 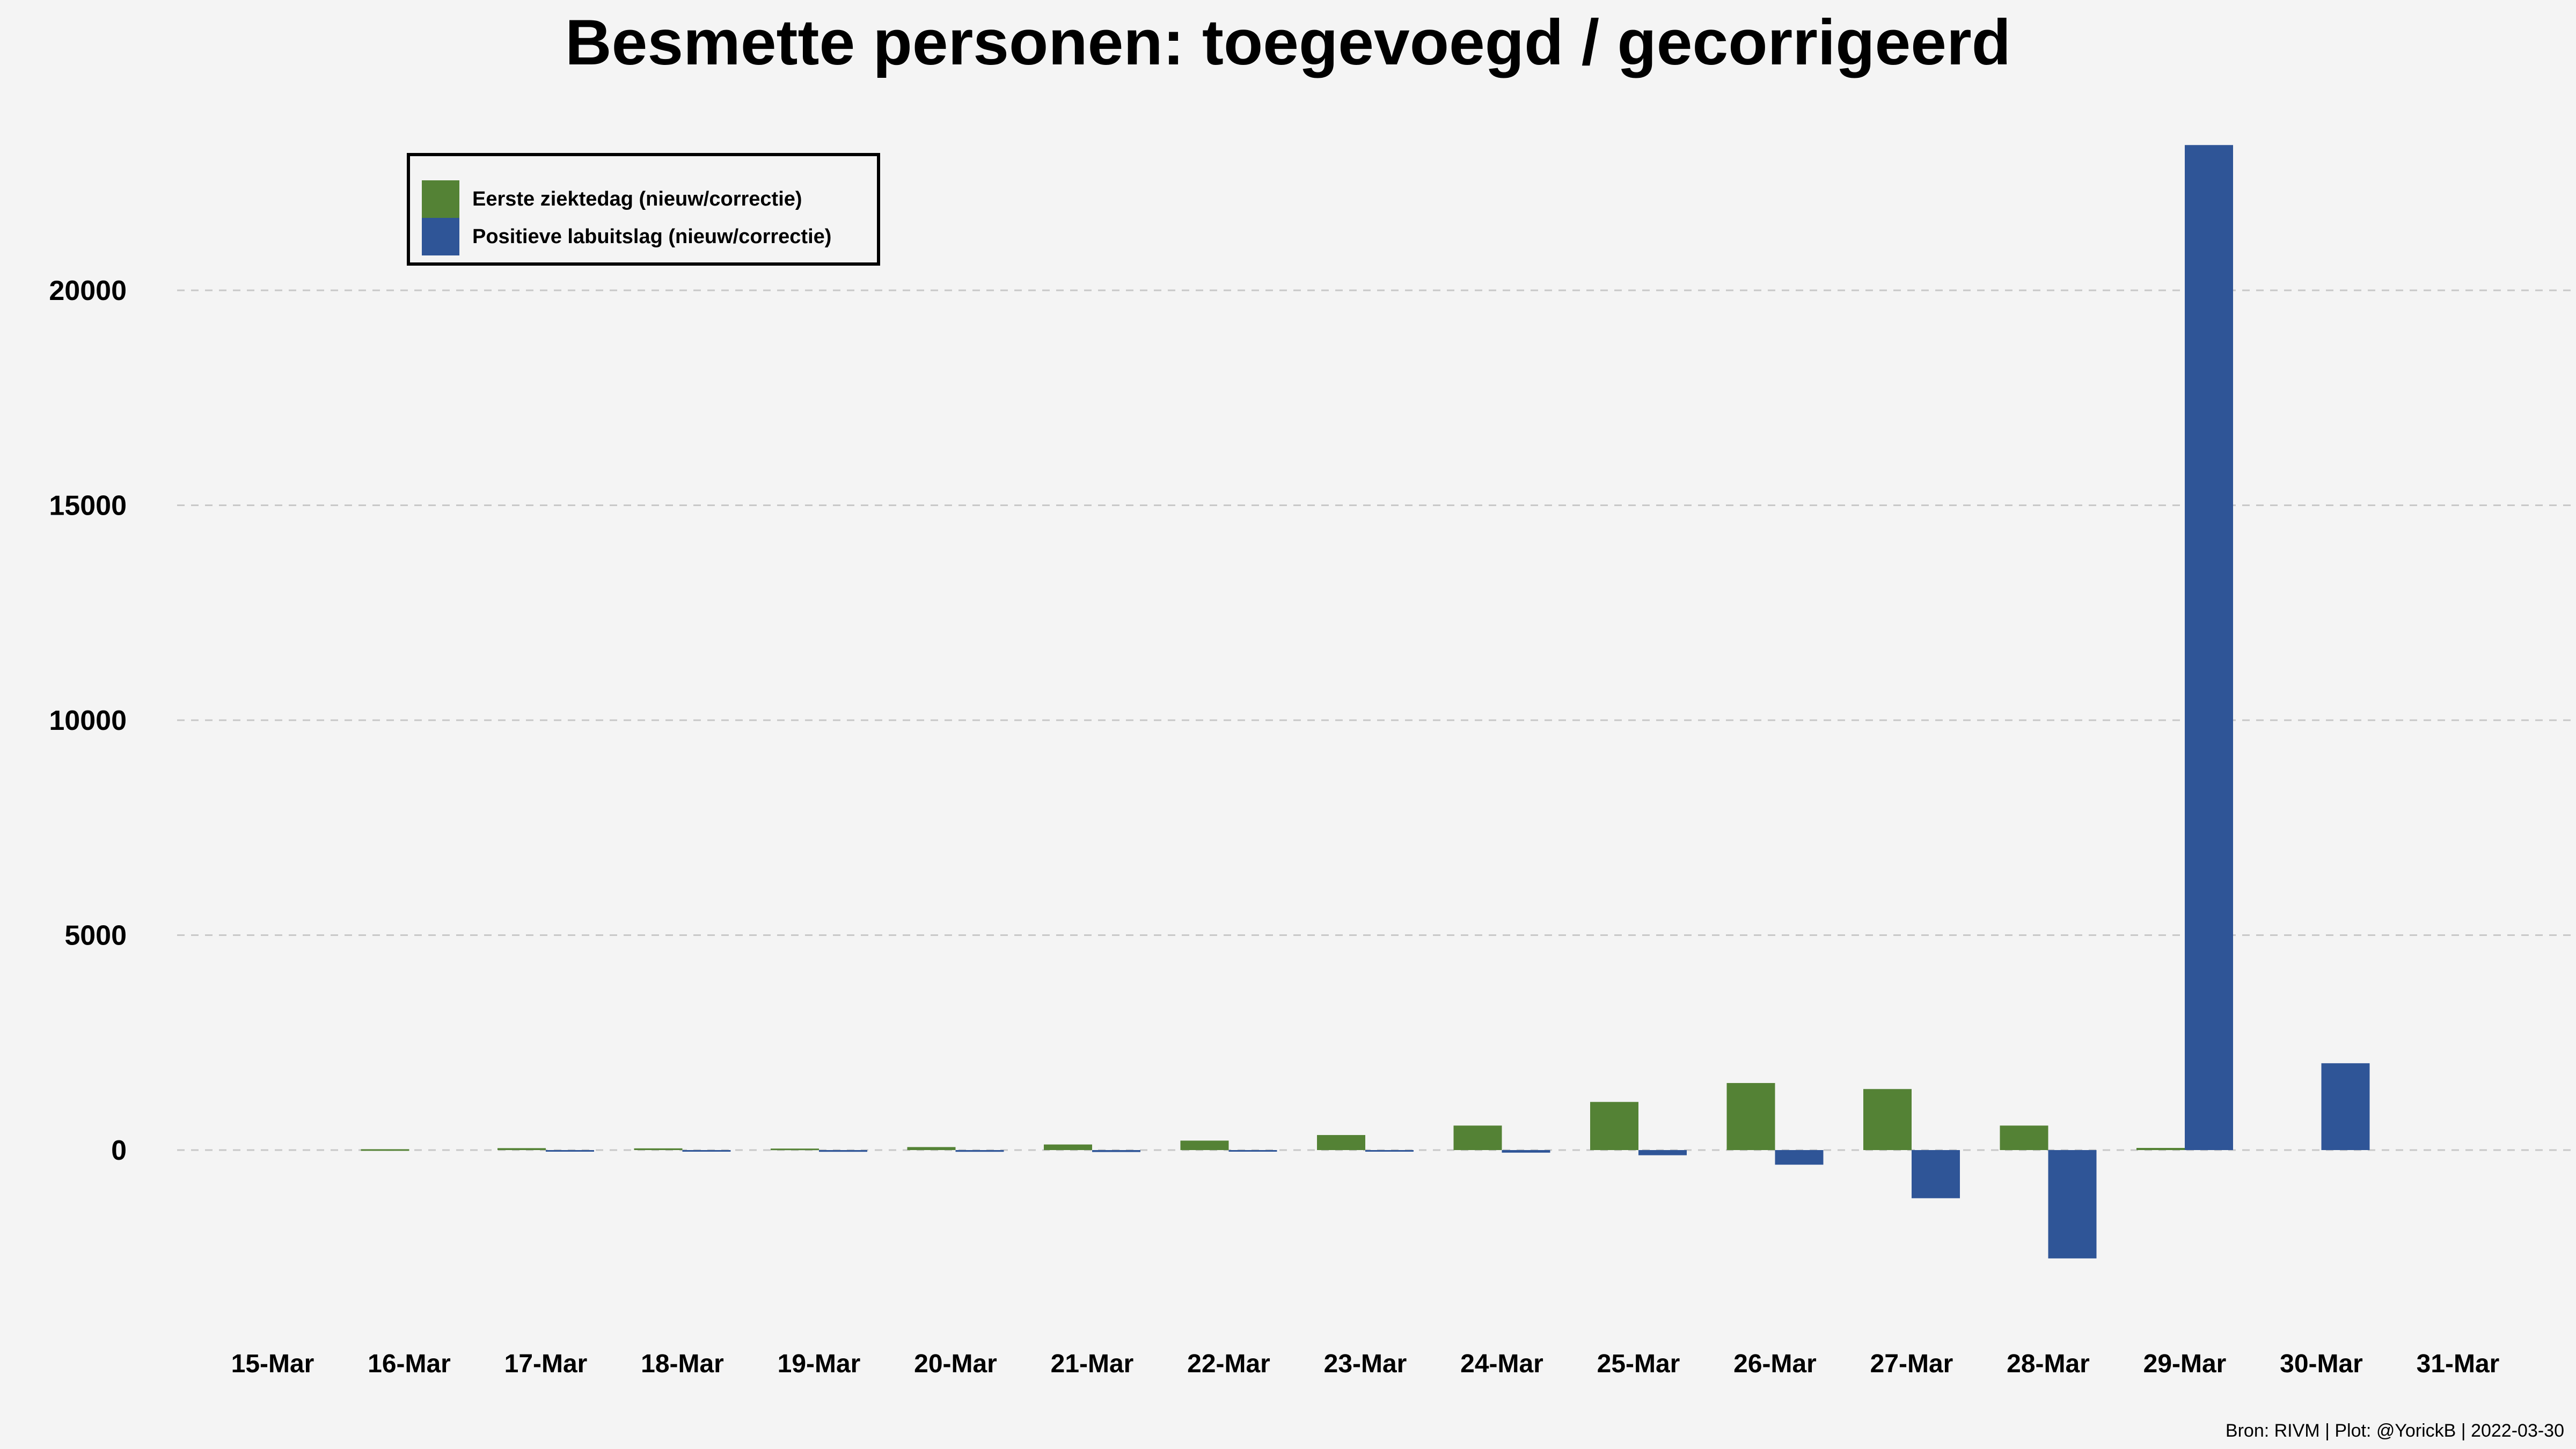 I want to click on x-tick-label: 20-Mar, so click(x=955, y=1364).